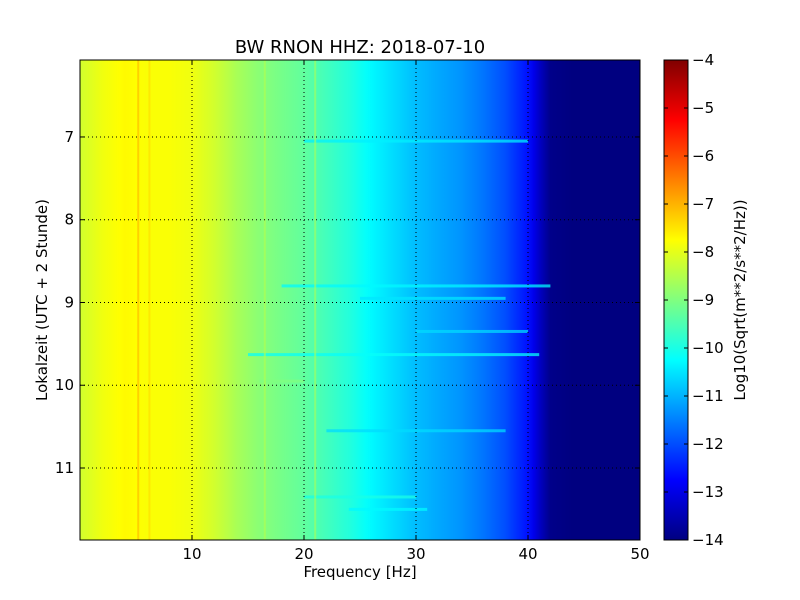 Image resolution: width=800 pixels, height=600 pixels. Describe the element at coordinates (42, 300) in the screenshot. I see `y-axis-label: Lokalzeit (UTC + 2 Stunde)` at that location.